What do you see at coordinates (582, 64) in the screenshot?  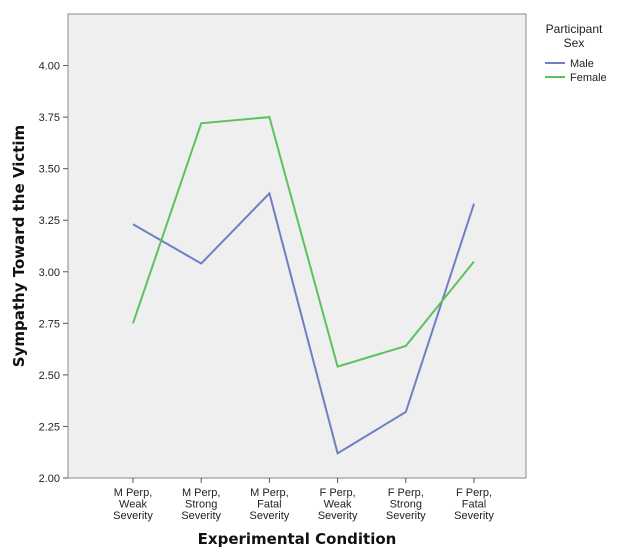 I see `legend-label-male: Male` at bounding box center [582, 64].